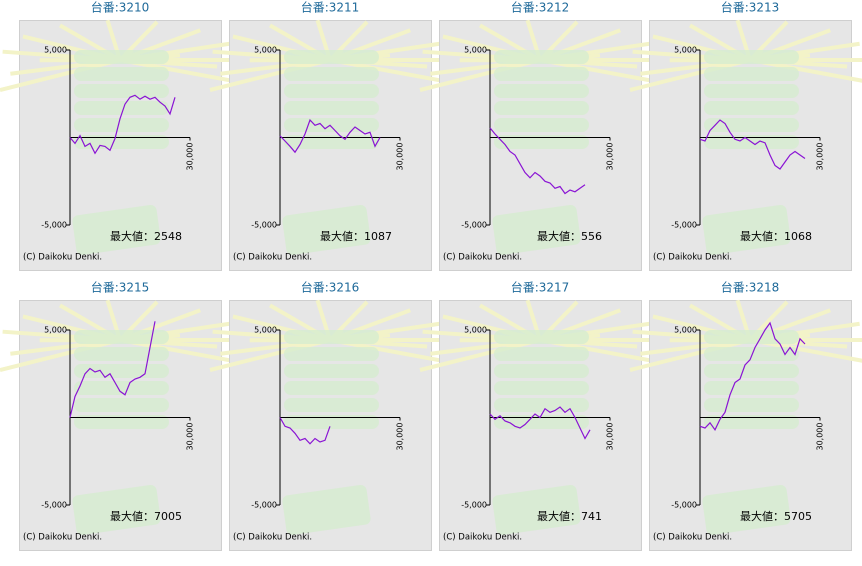 This screenshot has width=862, height=566. Describe the element at coordinates (569, 236) in the screenshot. I see `max-value: 最大値：556` at that location.